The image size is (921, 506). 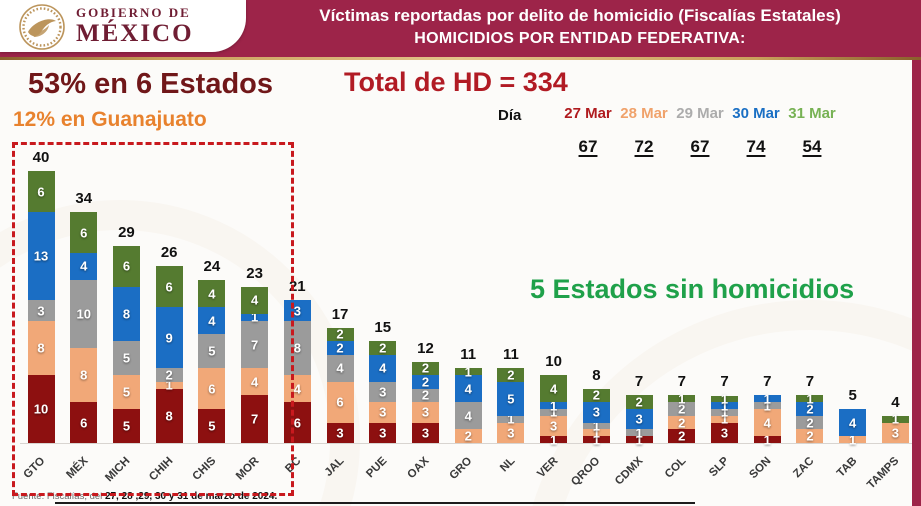 I want to click on segment-27-mar: 6, so click(x=84, y=422).